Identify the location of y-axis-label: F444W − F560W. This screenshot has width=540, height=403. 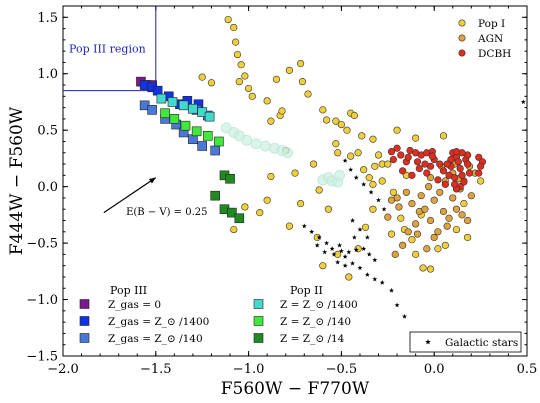
(17, 180).